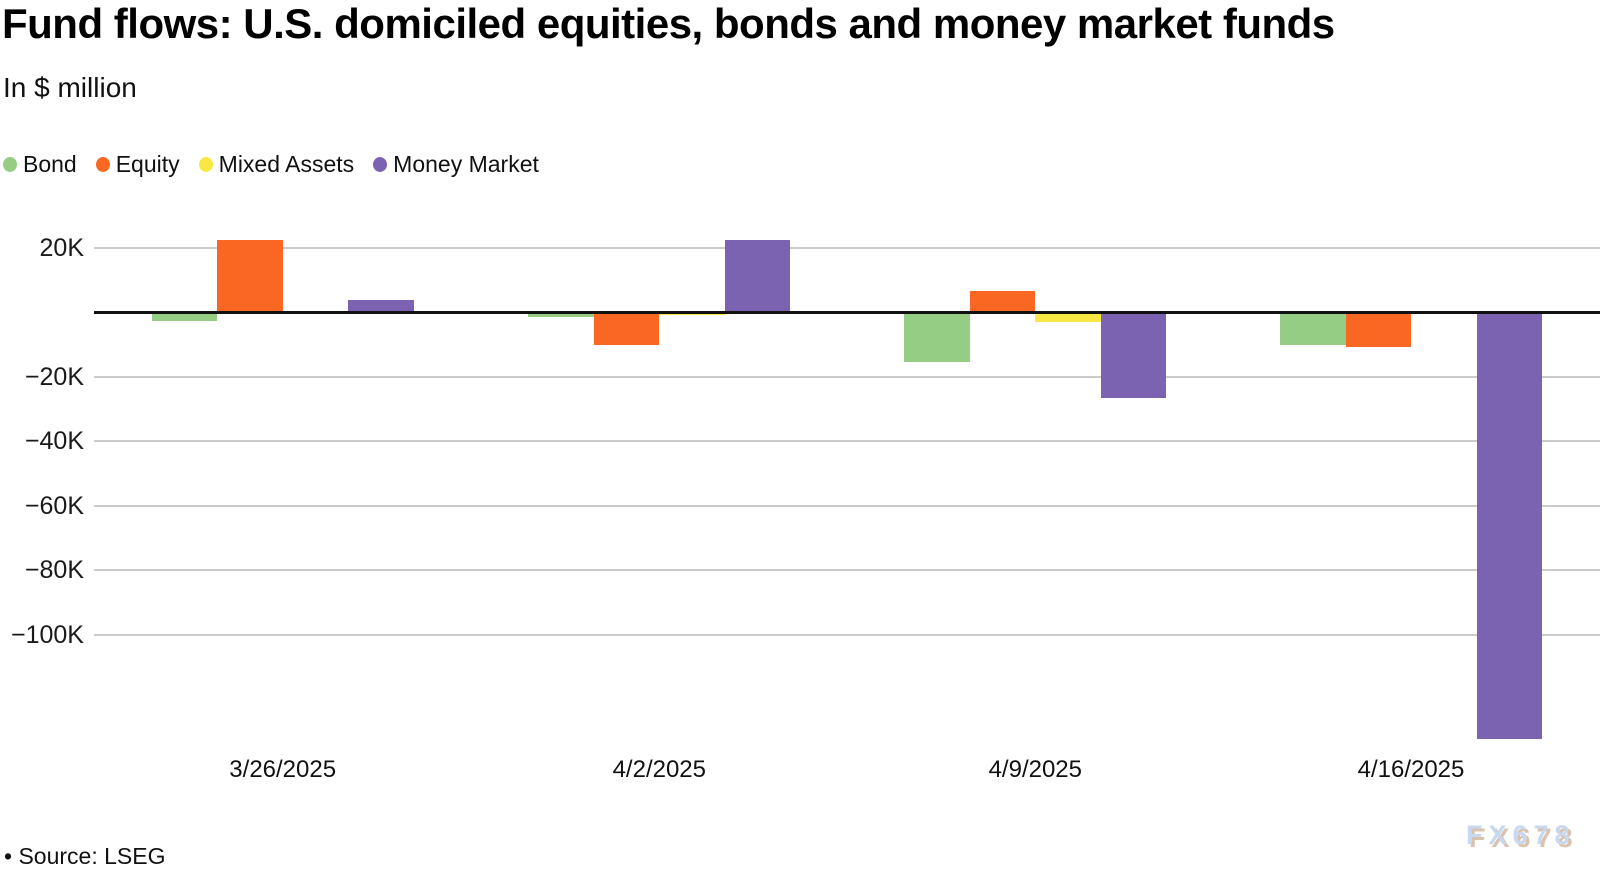 The width and height of the screenshot is (1600, 878). What do you see at coordinates (466, 164) in the screenshot?
I see `legend-label: Money Market` at bounding box center [466, 164].